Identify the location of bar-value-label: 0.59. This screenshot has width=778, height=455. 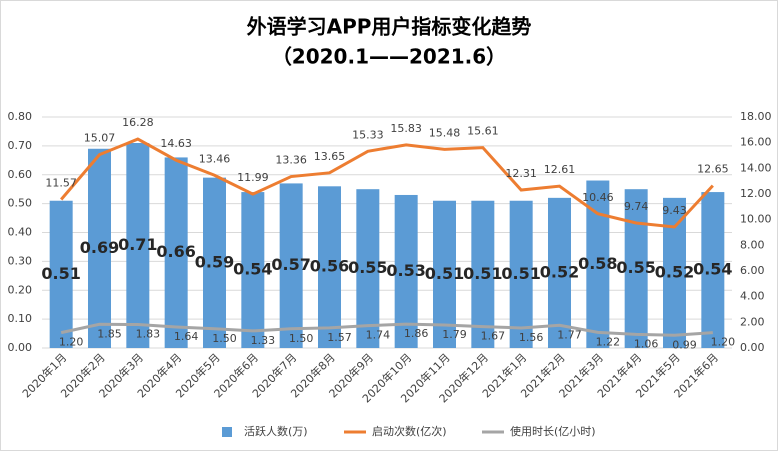
(214, 261).